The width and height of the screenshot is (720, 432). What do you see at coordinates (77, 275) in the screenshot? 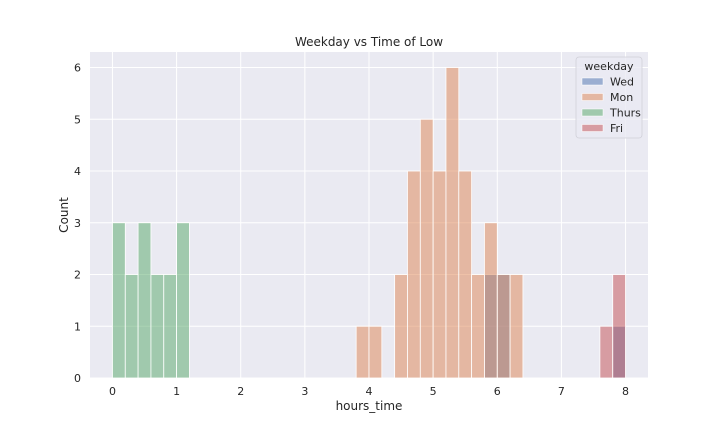
I see `y-tick-label: 2` at bounding box center [77, 275].